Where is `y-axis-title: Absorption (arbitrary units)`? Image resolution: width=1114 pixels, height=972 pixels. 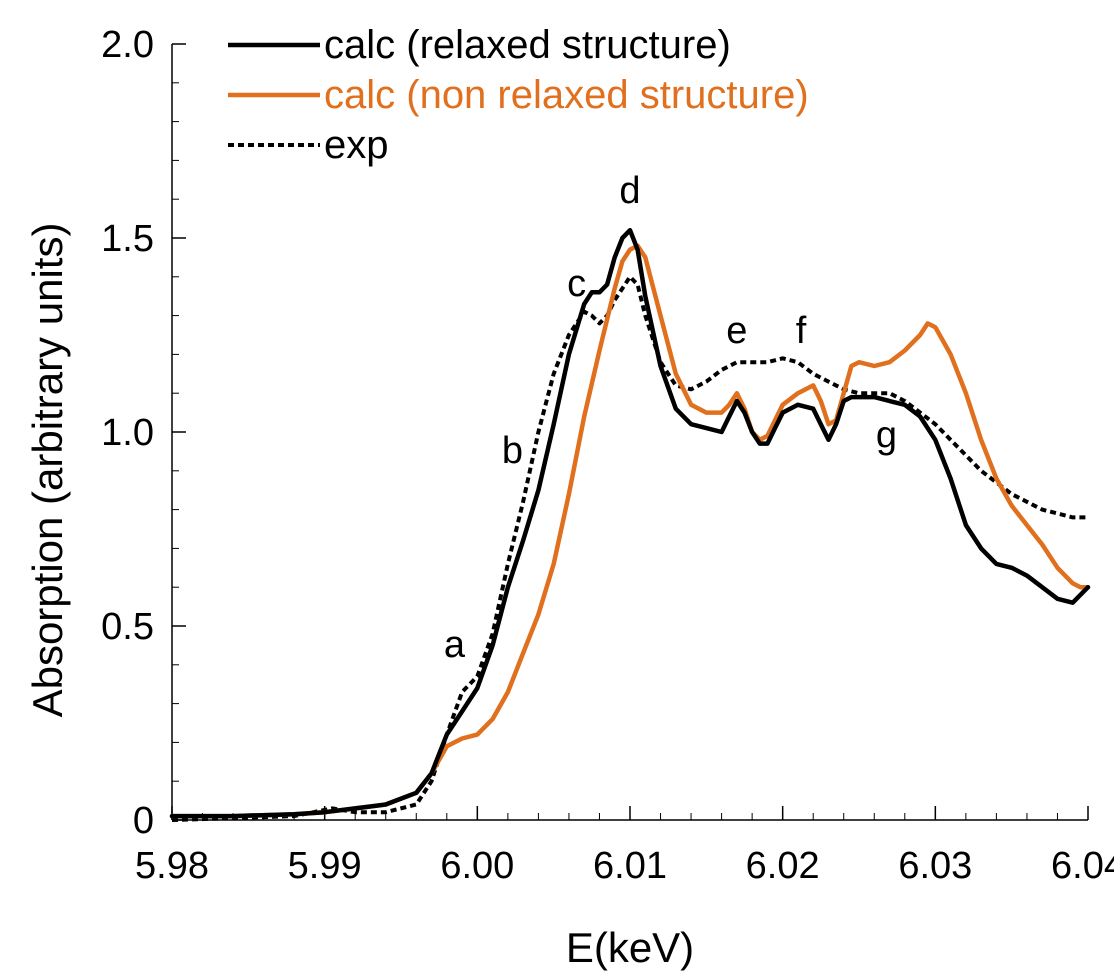
y-axis-title: Absorption (arbitrary units) is located at coordinates (47, 470).